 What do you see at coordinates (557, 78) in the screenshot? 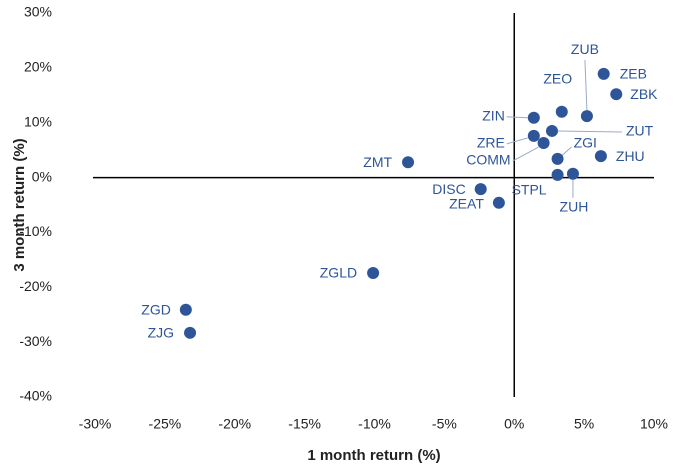
I see `point-label: ZEO` at bounding box center [557, 78].